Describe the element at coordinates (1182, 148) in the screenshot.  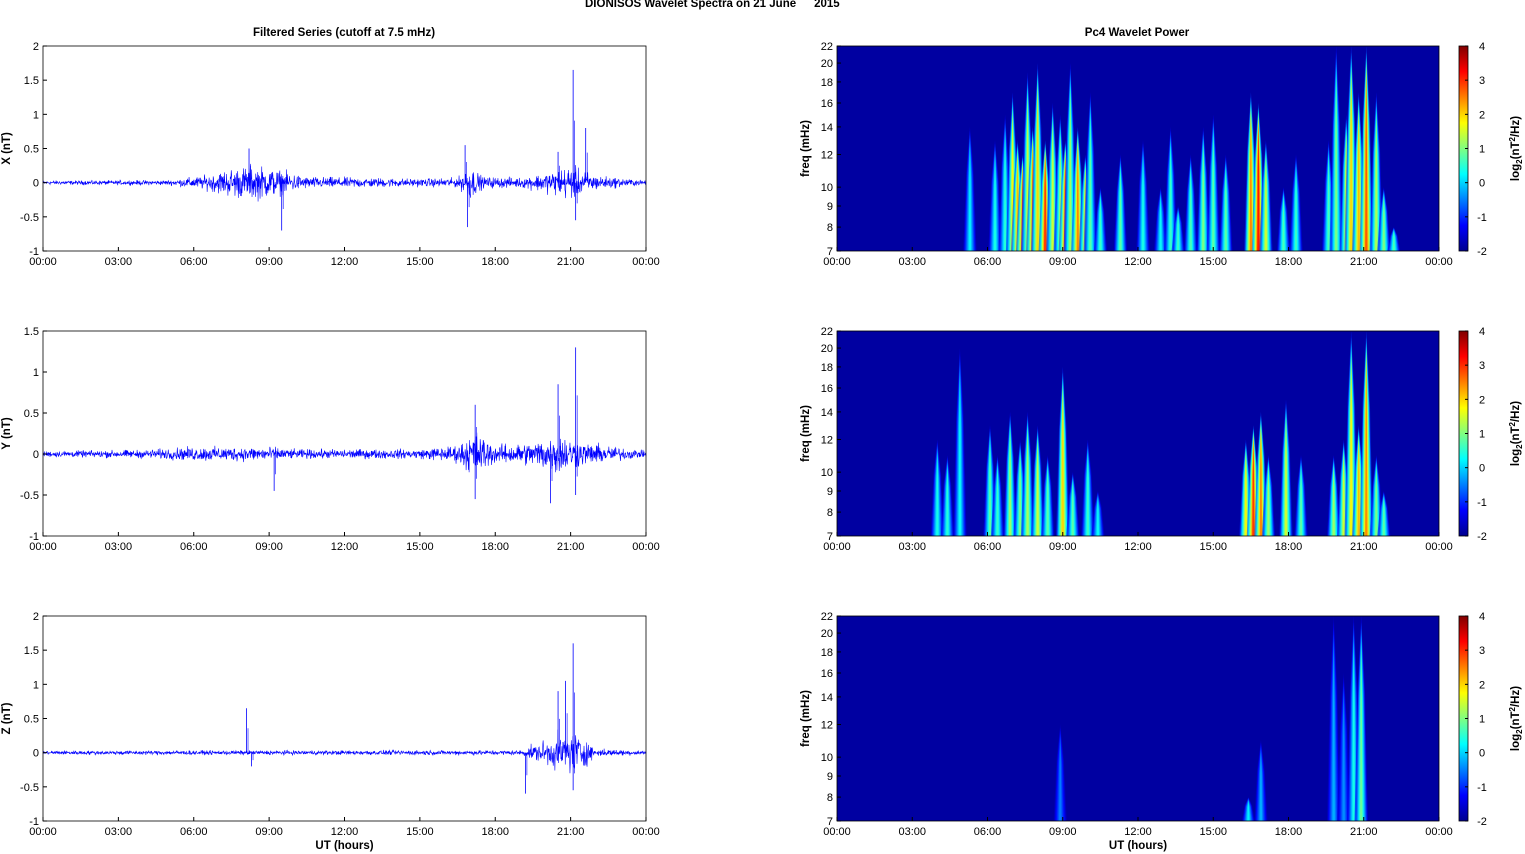
I see `spectrum-x-bursts` at that location.